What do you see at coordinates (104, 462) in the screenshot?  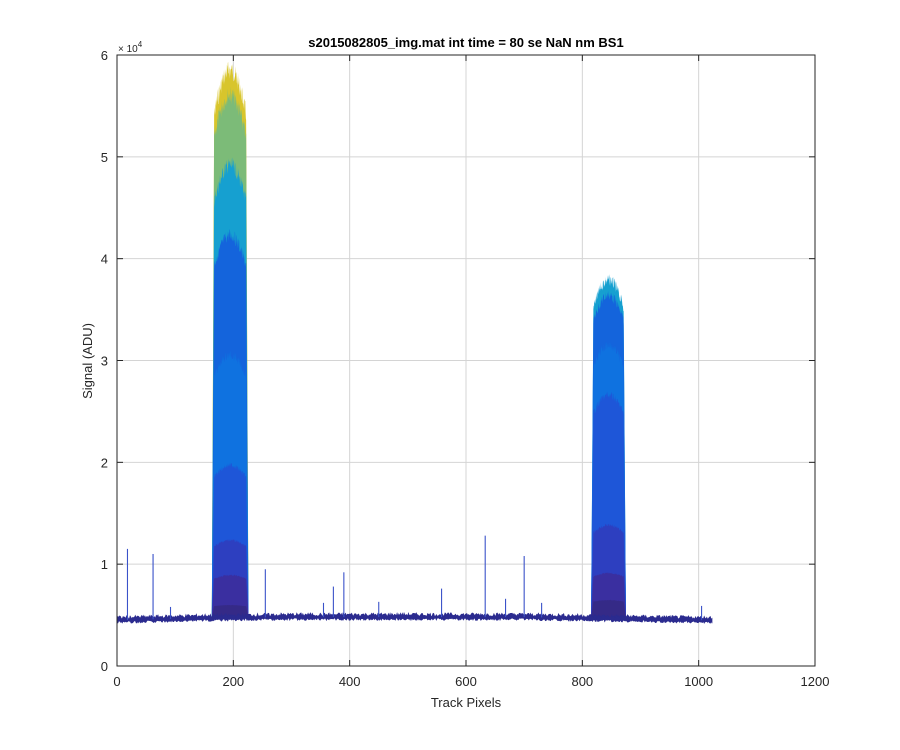 I see `y-tick-label: 2` at bounding box center [104, 462].